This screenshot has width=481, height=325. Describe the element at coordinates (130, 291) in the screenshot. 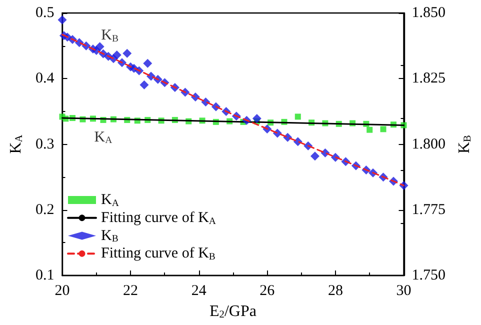

I see `x-tick-label: 22` at that location.